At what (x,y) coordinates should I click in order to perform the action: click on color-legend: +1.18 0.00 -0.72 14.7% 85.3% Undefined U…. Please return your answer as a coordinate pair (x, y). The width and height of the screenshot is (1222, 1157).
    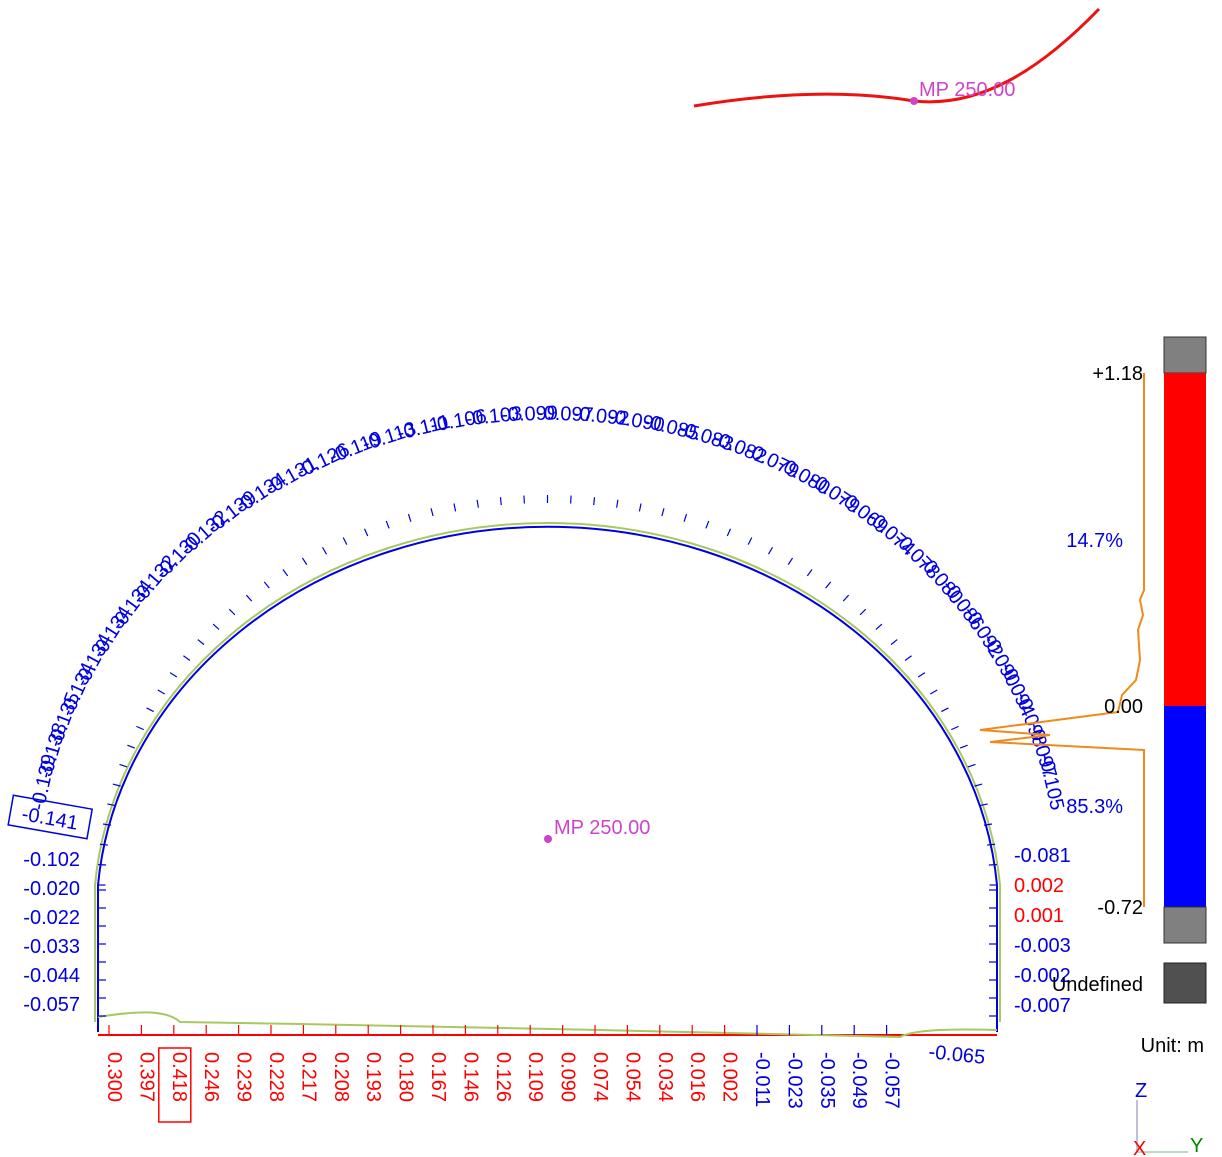
    Looking at the image, I should click on (1093, 696).